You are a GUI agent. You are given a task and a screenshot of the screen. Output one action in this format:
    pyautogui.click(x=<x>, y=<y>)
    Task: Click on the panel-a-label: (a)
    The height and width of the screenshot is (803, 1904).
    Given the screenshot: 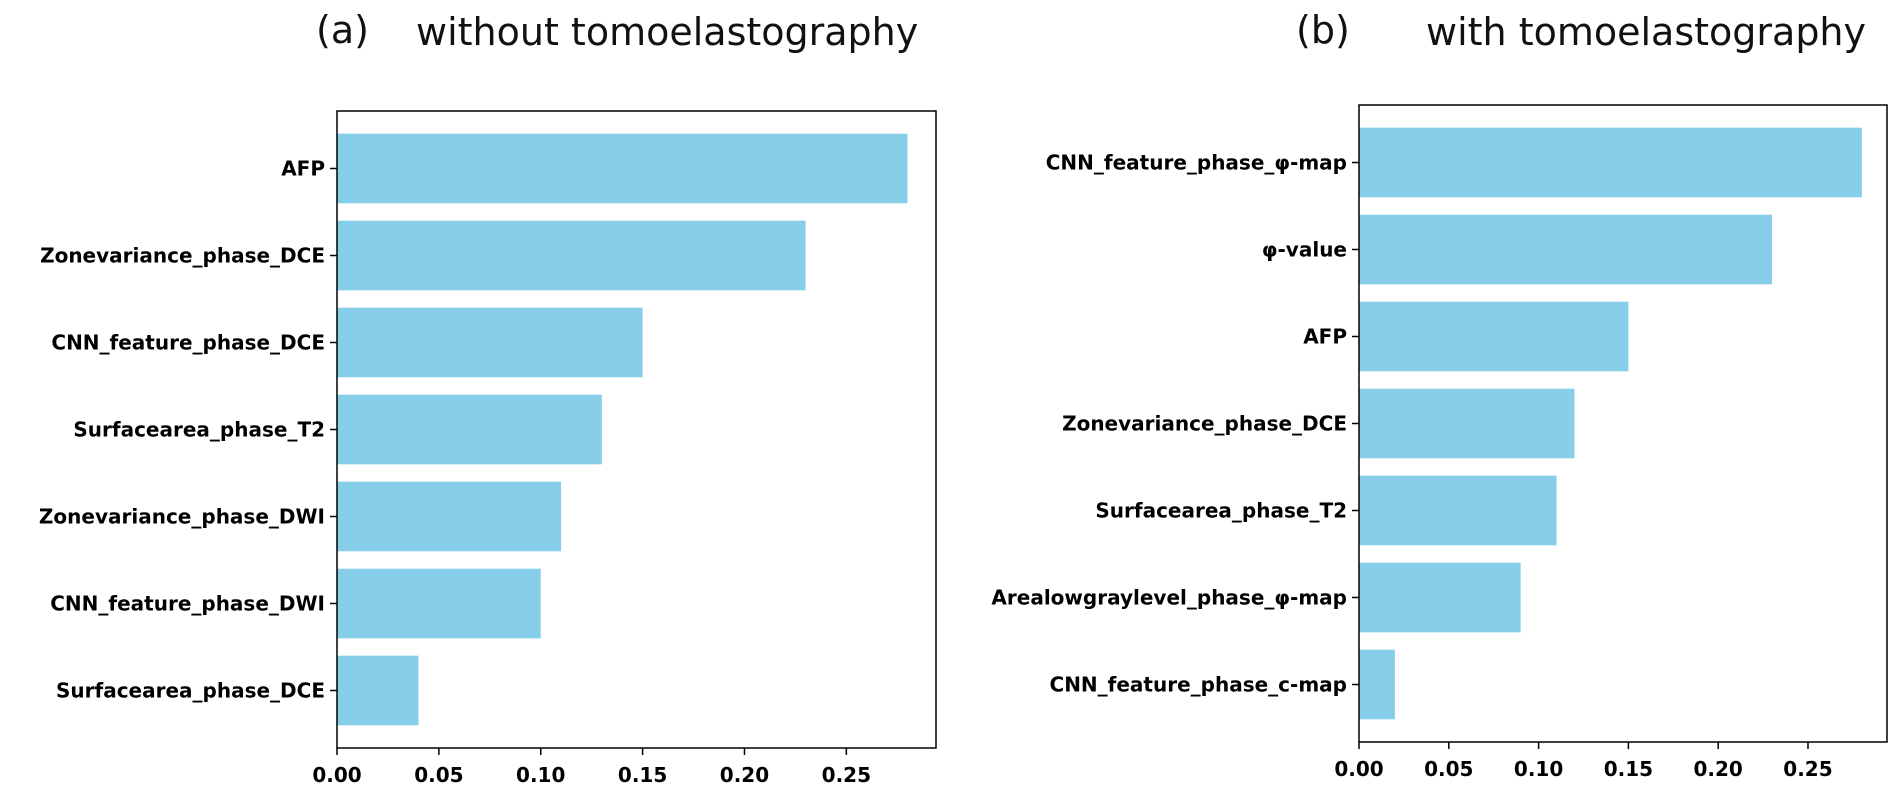 What is the action you would take?
    pyautogui.click(x=342, y=30)
    